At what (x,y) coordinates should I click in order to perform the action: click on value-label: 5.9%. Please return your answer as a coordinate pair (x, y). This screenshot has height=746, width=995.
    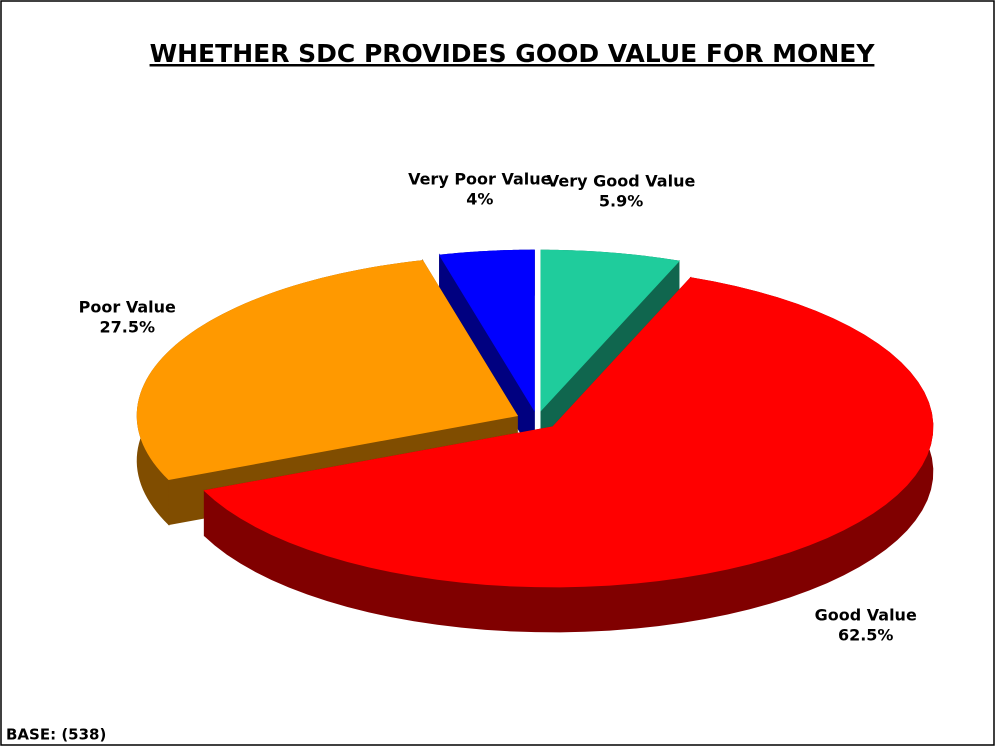
    Looking at the image, I should click on (621, 200).